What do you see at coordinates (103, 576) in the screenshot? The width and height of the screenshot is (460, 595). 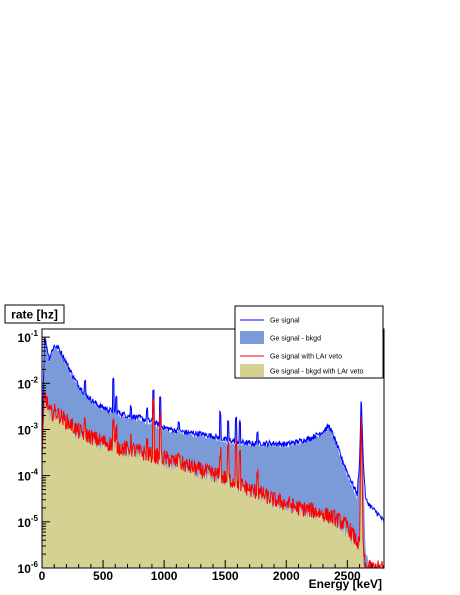 I see `x-tick-label: 500` at bounding box center [103, 576].